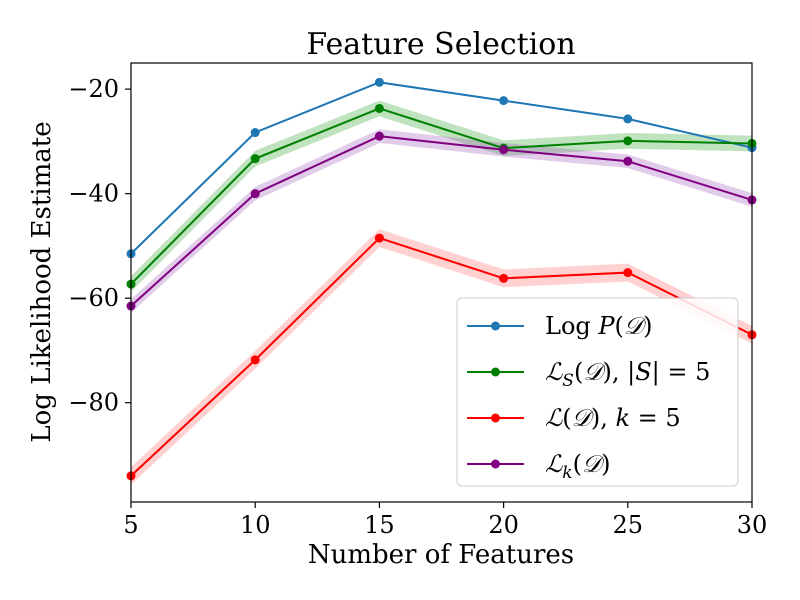 Image resolution: width=800 pixels, height=600 pixels. What do you see at coordinates (628, 525) in the screenshot?
I see `x-tick-label-25: 25` at bounding box center [628, 525].